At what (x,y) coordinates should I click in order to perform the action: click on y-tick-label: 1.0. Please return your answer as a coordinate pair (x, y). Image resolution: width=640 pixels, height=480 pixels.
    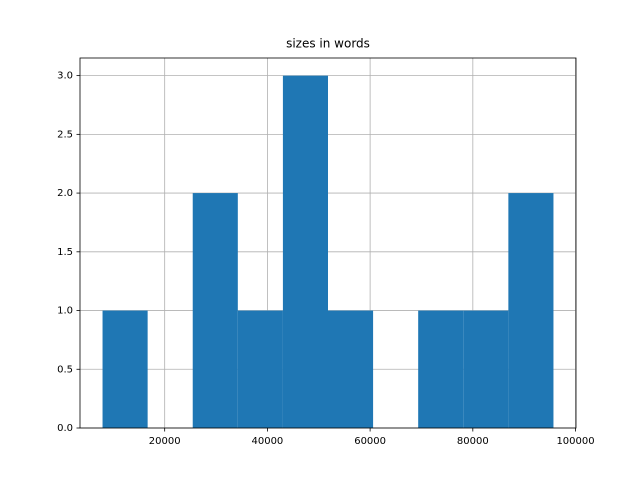
    Looking at the image, I should click on (65, 311).